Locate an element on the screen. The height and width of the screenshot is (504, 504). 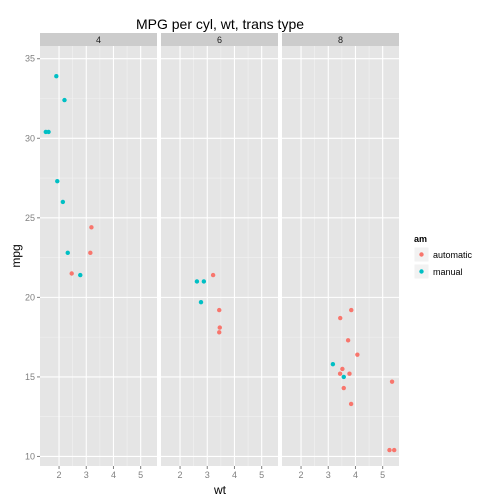
facet-strip-label: 8 is located at coordinates (340, 40).